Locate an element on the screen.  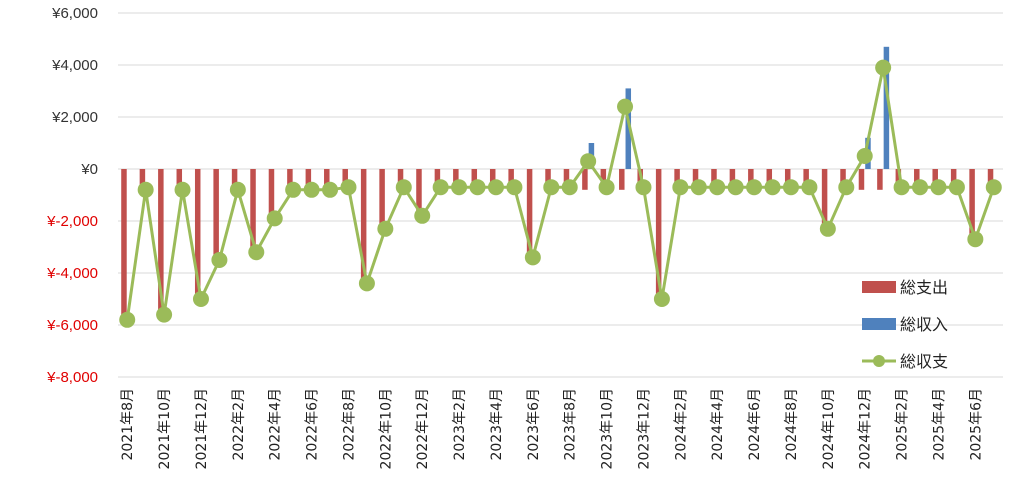
x-tick-label: 2021年8月 is located at coordinates (128, 424).